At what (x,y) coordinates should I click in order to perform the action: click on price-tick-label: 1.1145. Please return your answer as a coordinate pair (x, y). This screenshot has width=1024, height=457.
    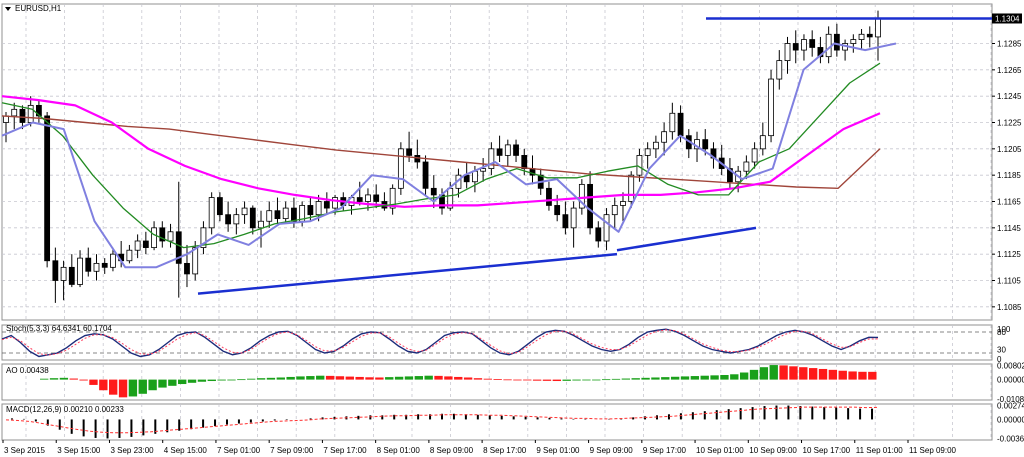
    Looking at the image, I should click on (1009, 228).